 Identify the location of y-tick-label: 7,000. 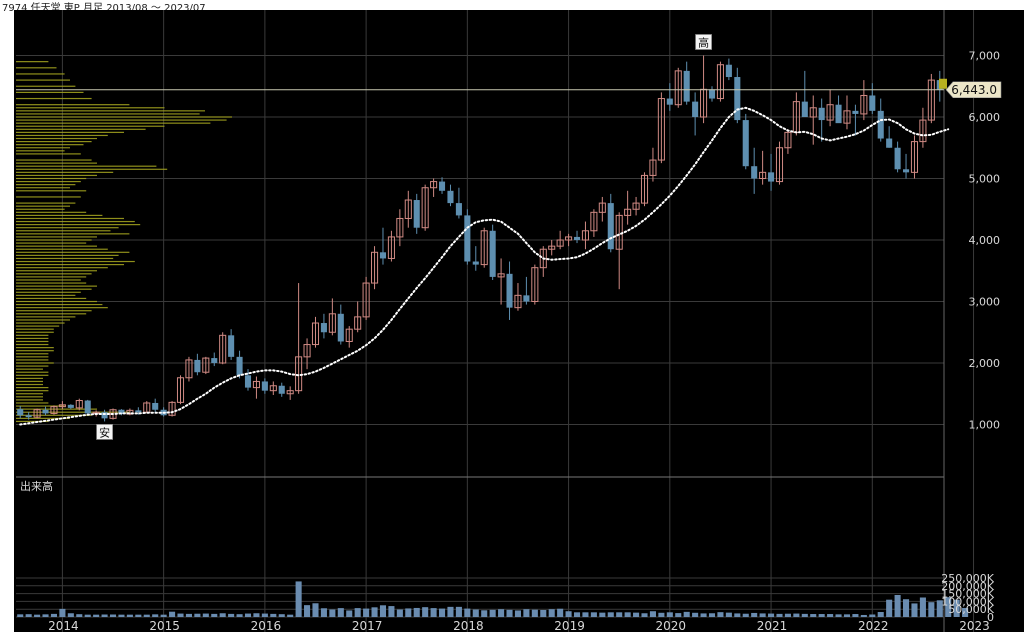
(985, 56).